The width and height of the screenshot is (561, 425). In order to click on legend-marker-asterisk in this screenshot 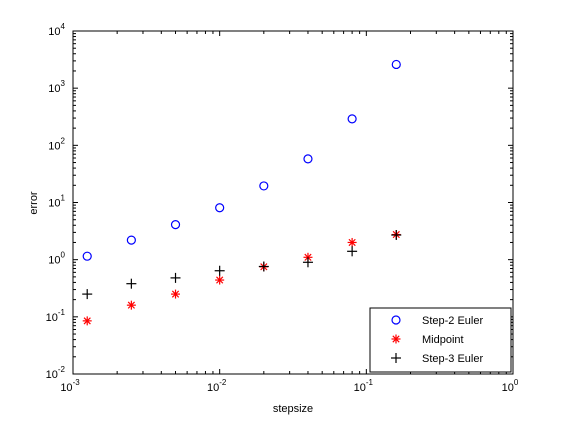, I will do `click(396, 339)`.